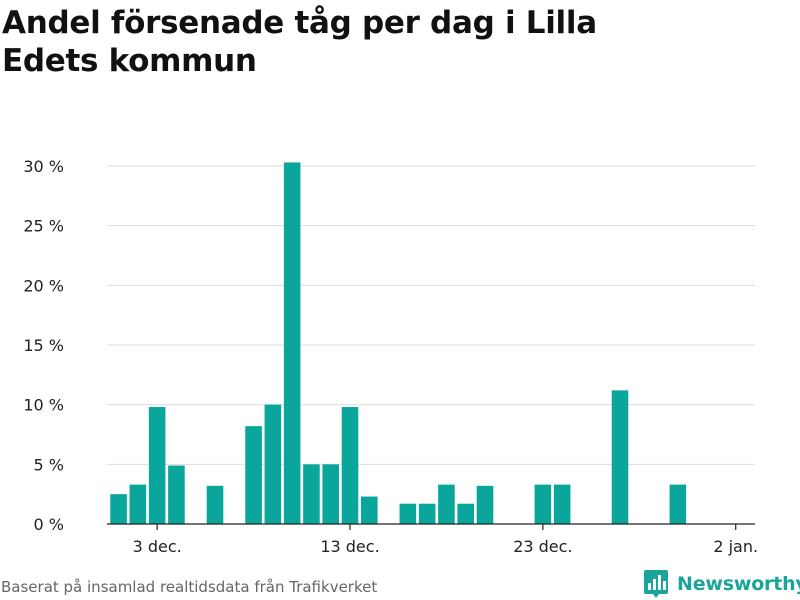 Image resolution: width=800 pixels, height=600 pixels. What do you see at coordinates (432, 539) in the screenshot?
I see `x-axis: 3 dec. 13 dec. 23 dec. 2 jan.` at bounding box center [432, 539].